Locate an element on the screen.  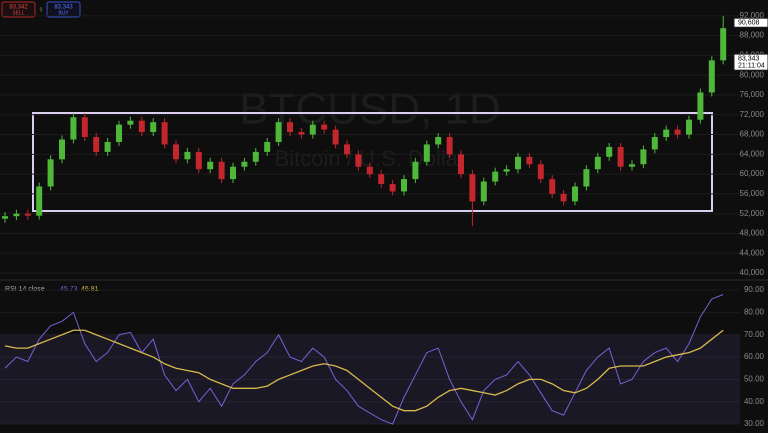
price-tag-label: 83,343 is located at coordinates (749, 59).